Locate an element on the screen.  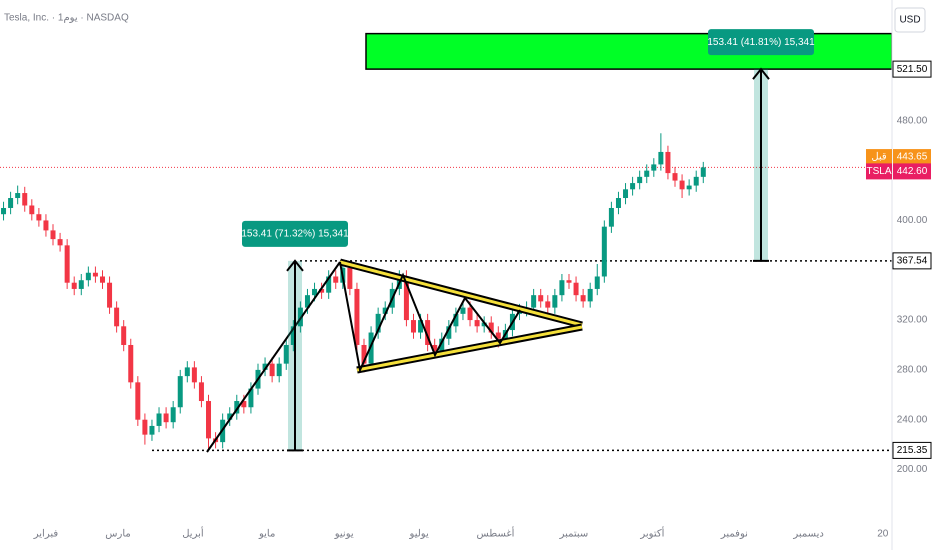
chart-title: Tesla, Inc. · 1يوم · NASDAQ is located at coordinates (66, 18).